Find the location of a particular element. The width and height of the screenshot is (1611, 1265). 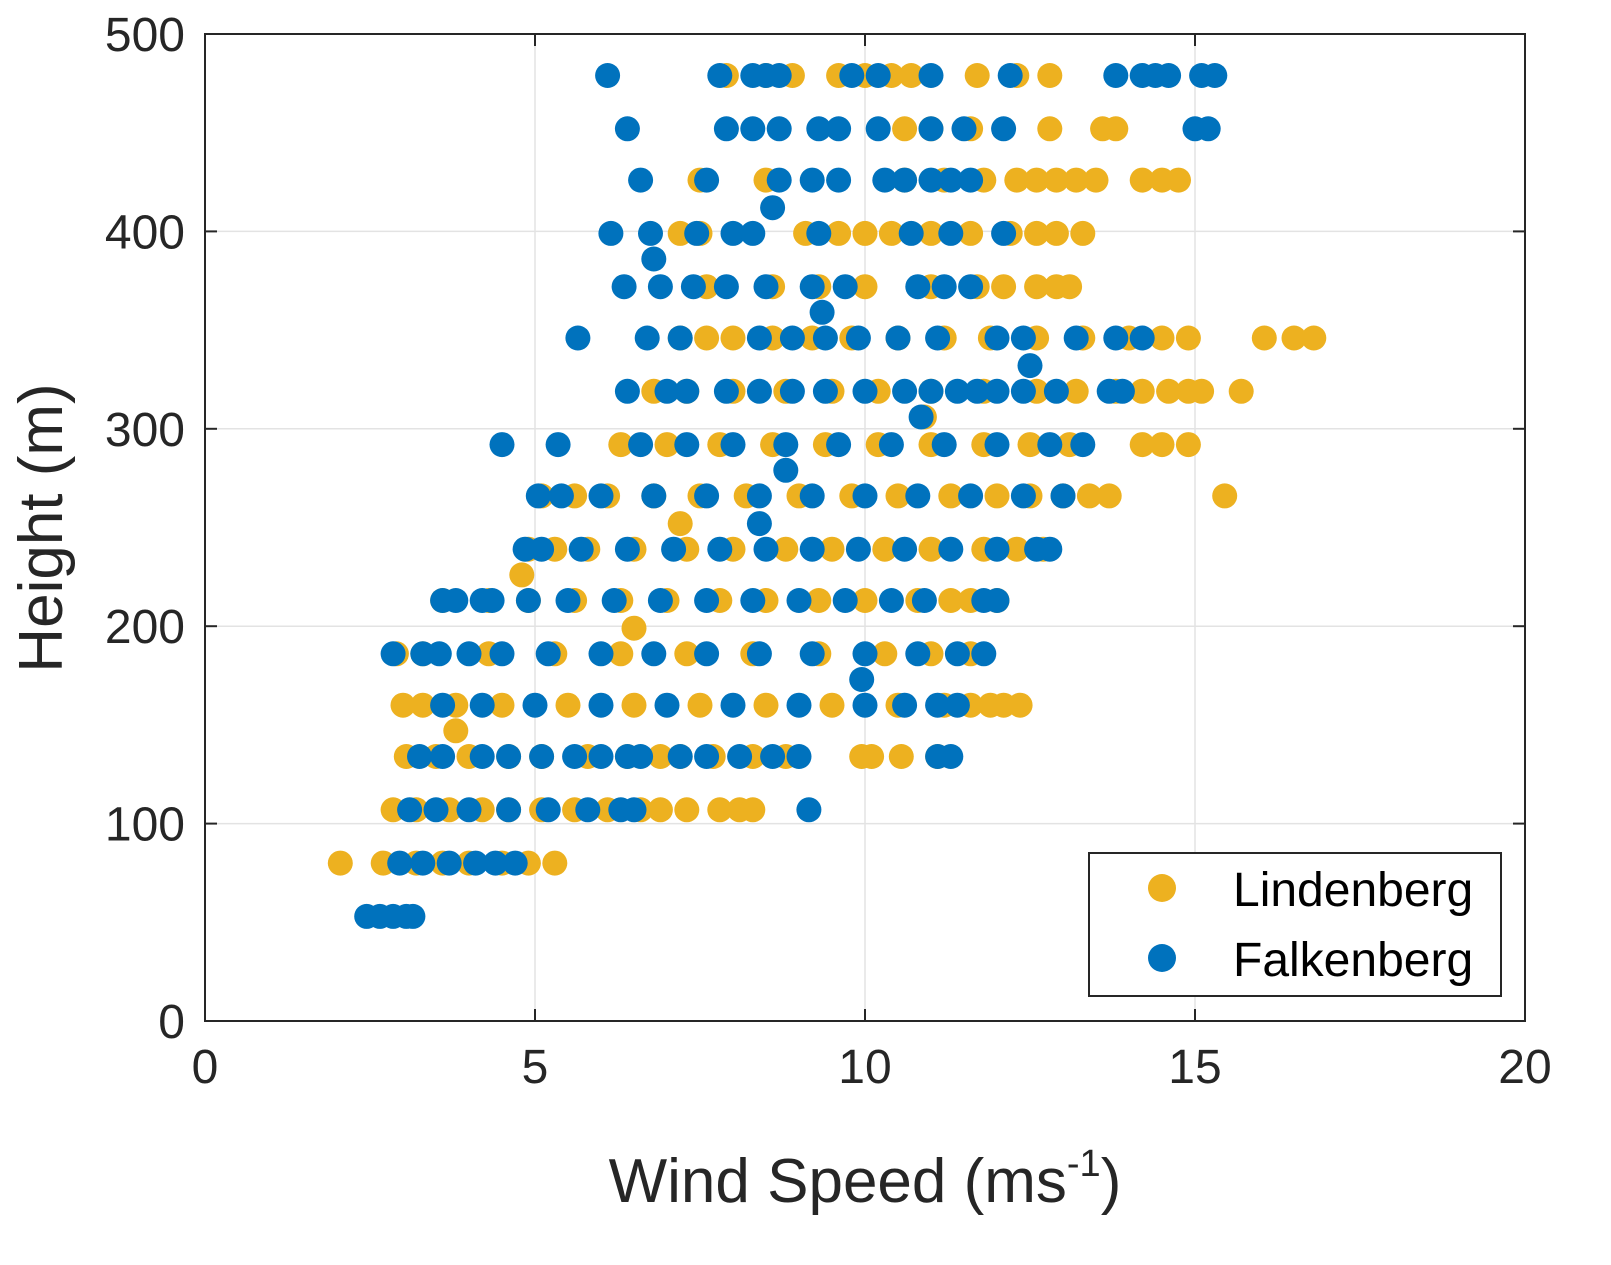

x-tick-label: 15 is located at coordinates (1194, 1067).